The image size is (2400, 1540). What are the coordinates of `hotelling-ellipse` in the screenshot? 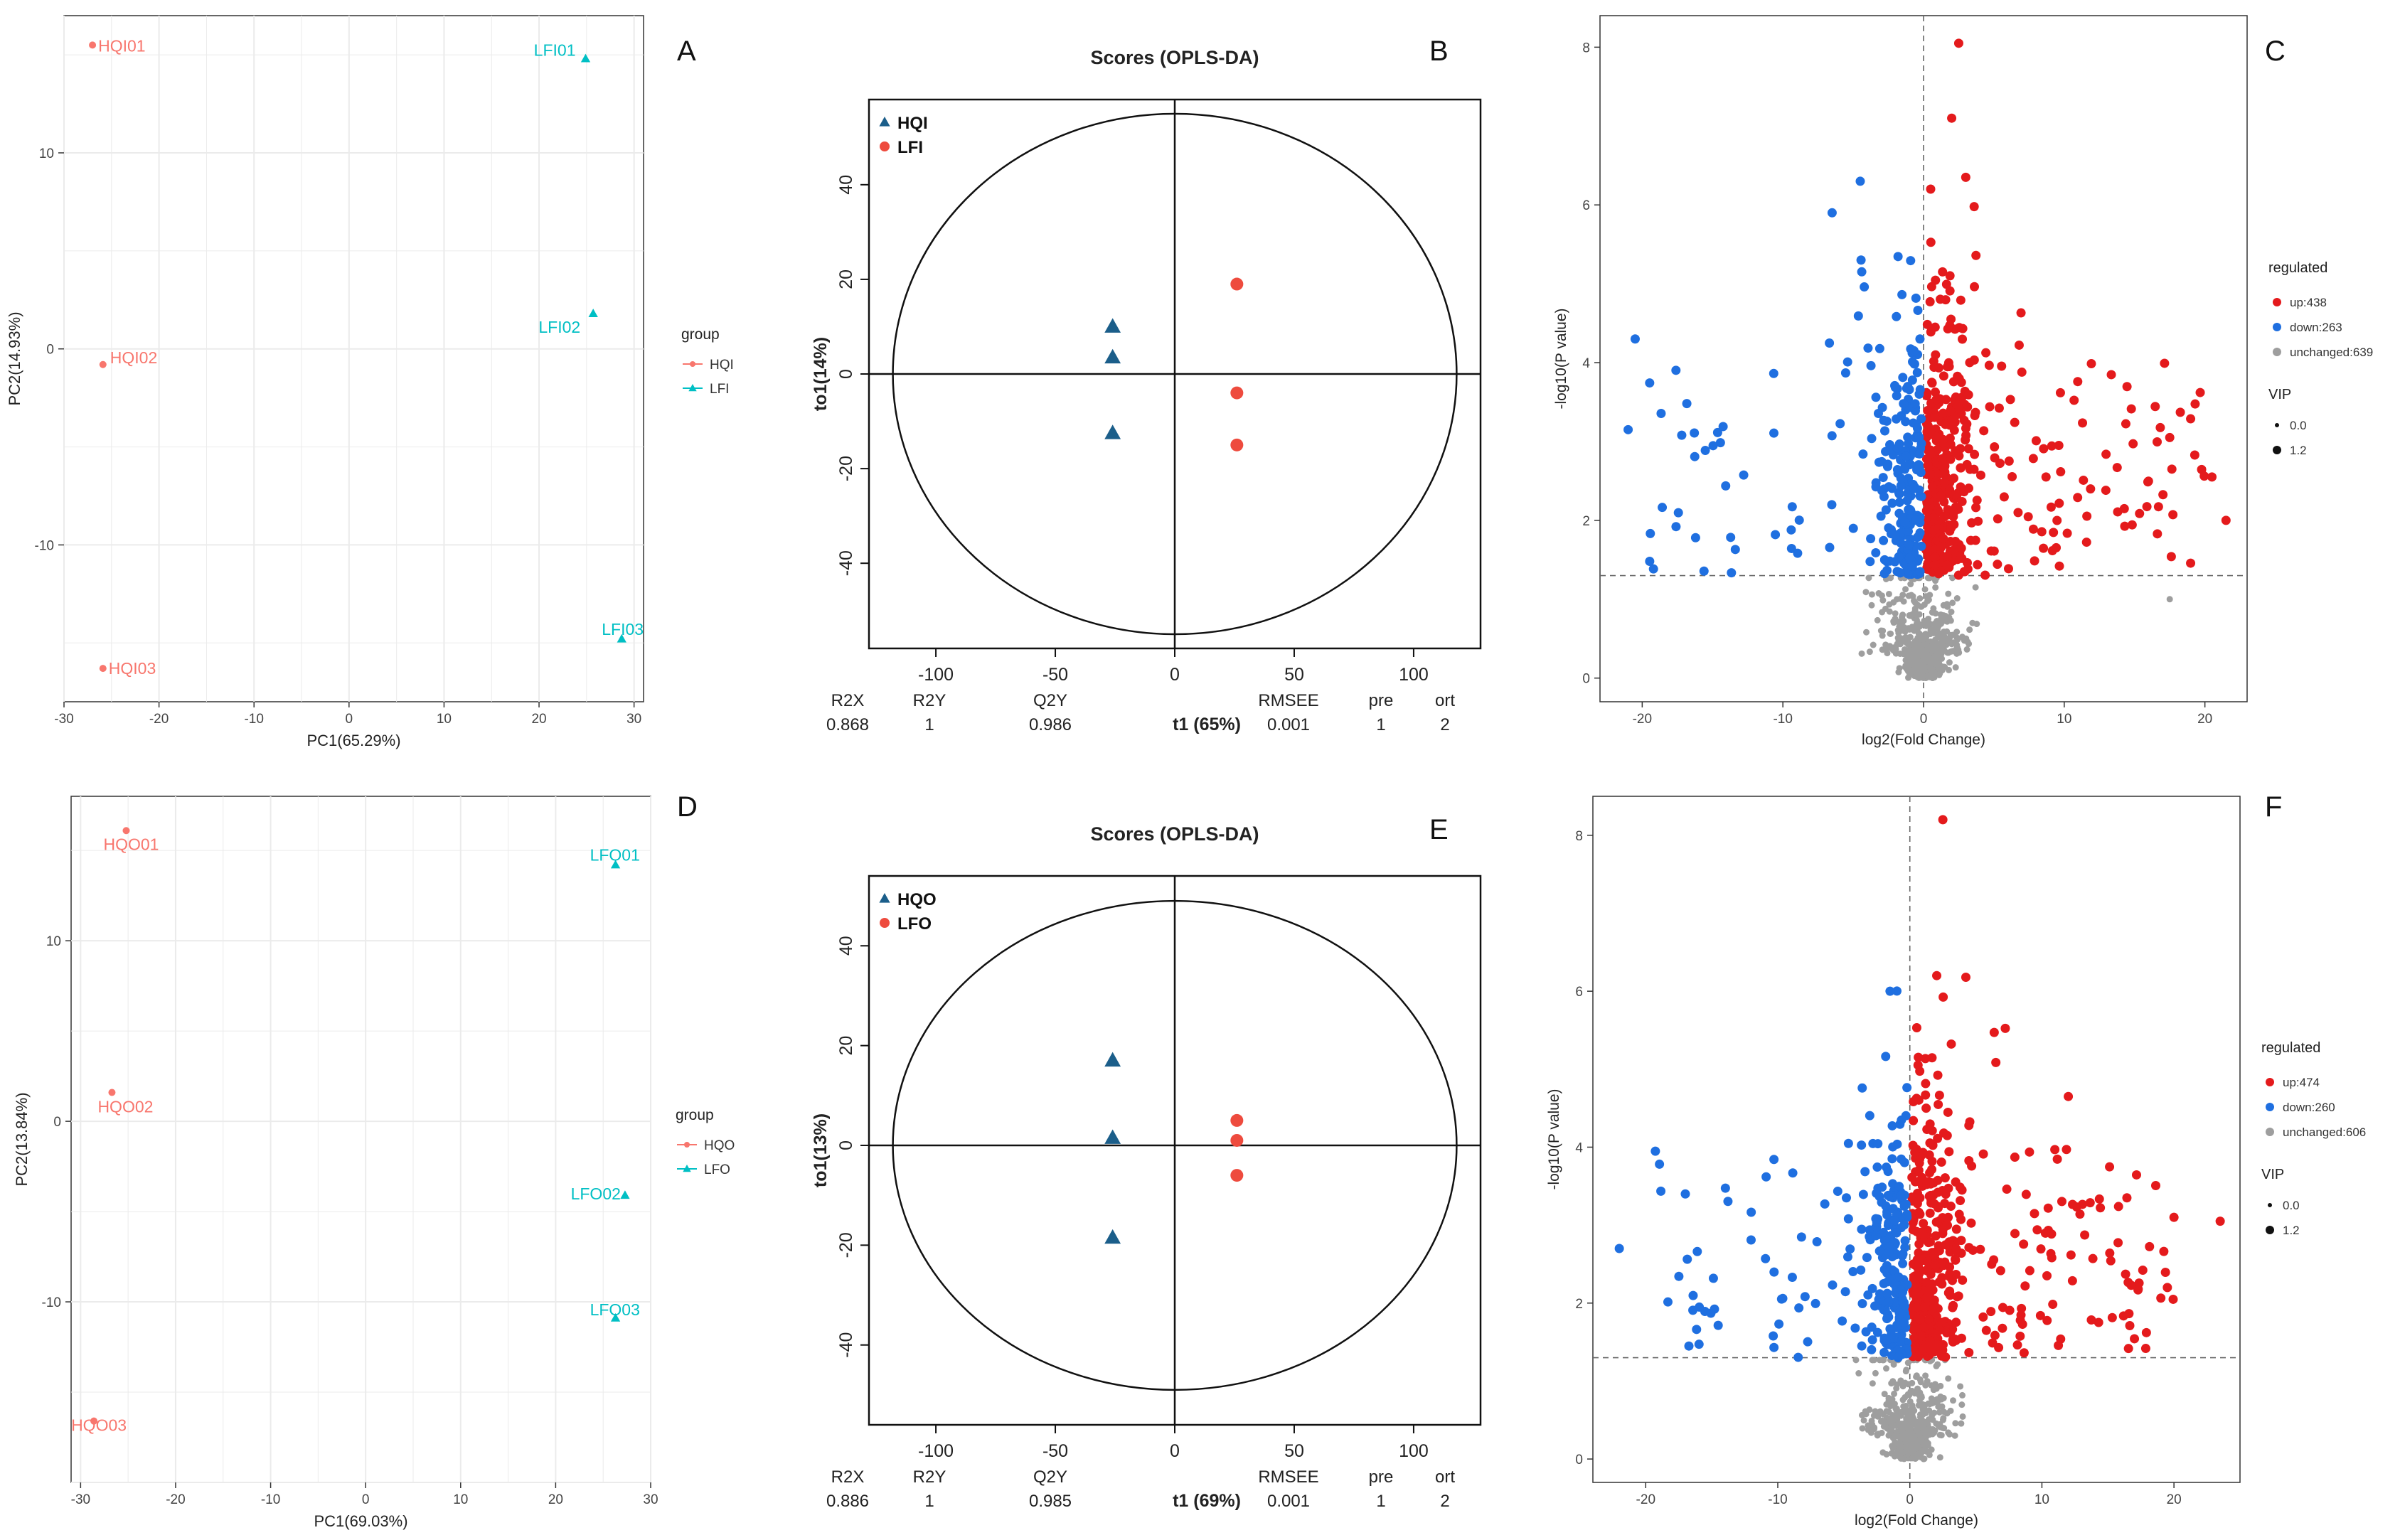 It's located at (1175, 374).